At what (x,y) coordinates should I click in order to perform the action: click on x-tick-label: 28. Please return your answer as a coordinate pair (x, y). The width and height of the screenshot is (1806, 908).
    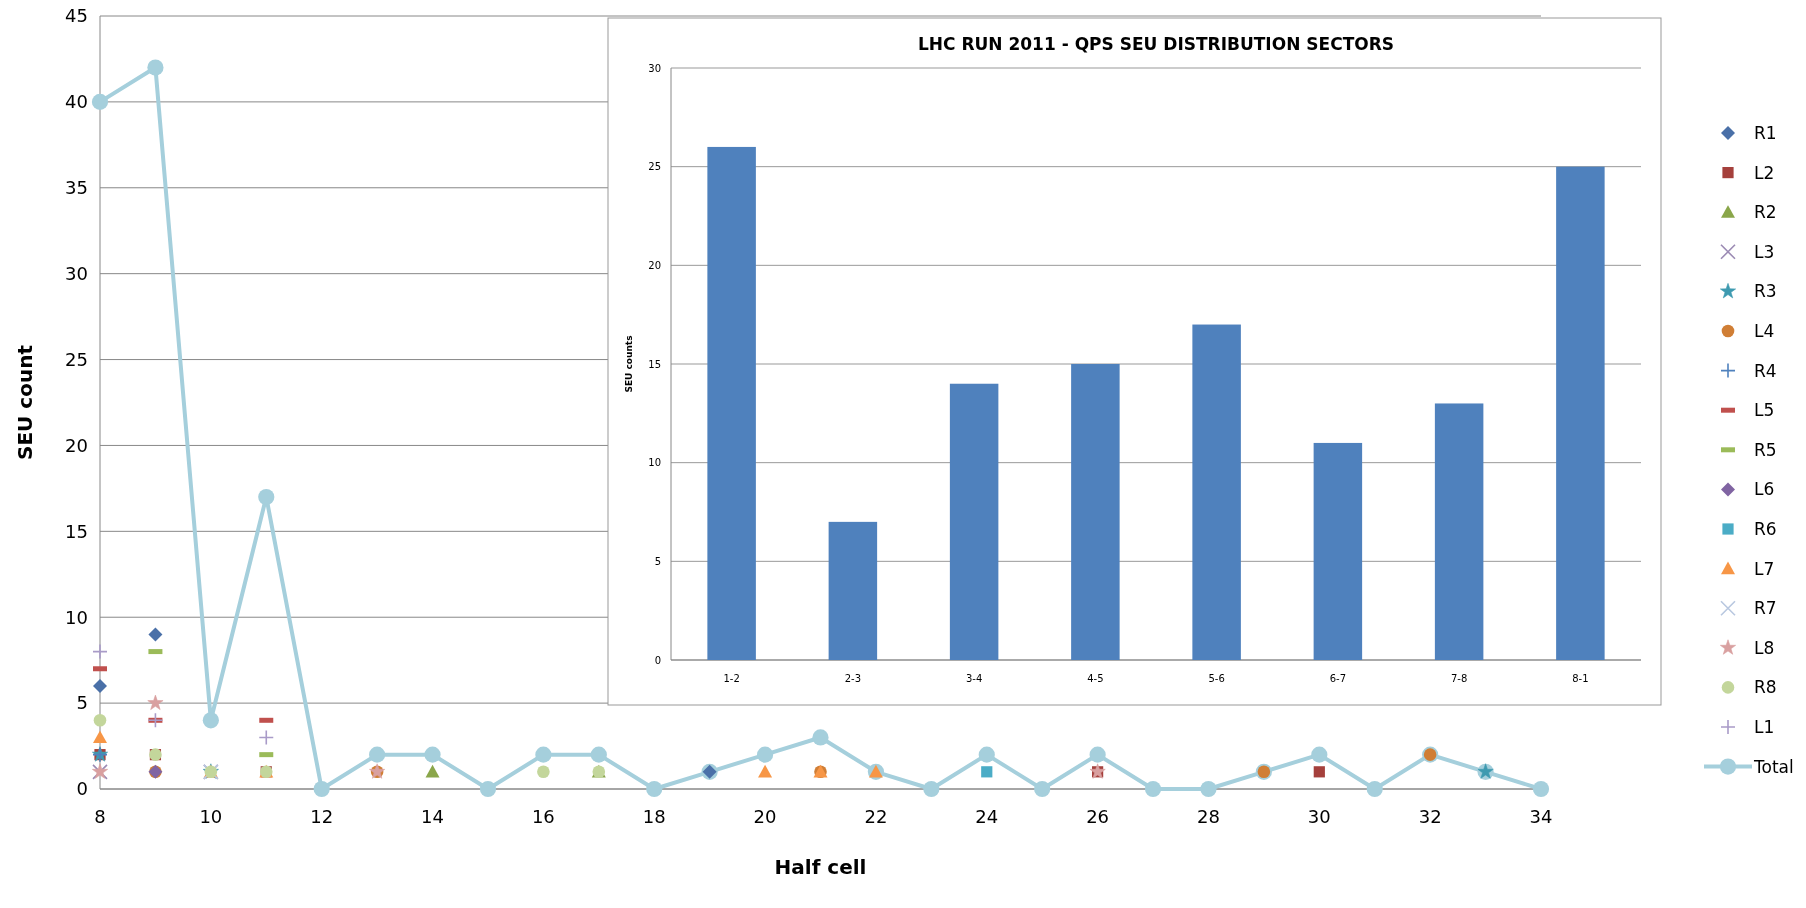
    Looking at the image, I should click on (1208, 816).